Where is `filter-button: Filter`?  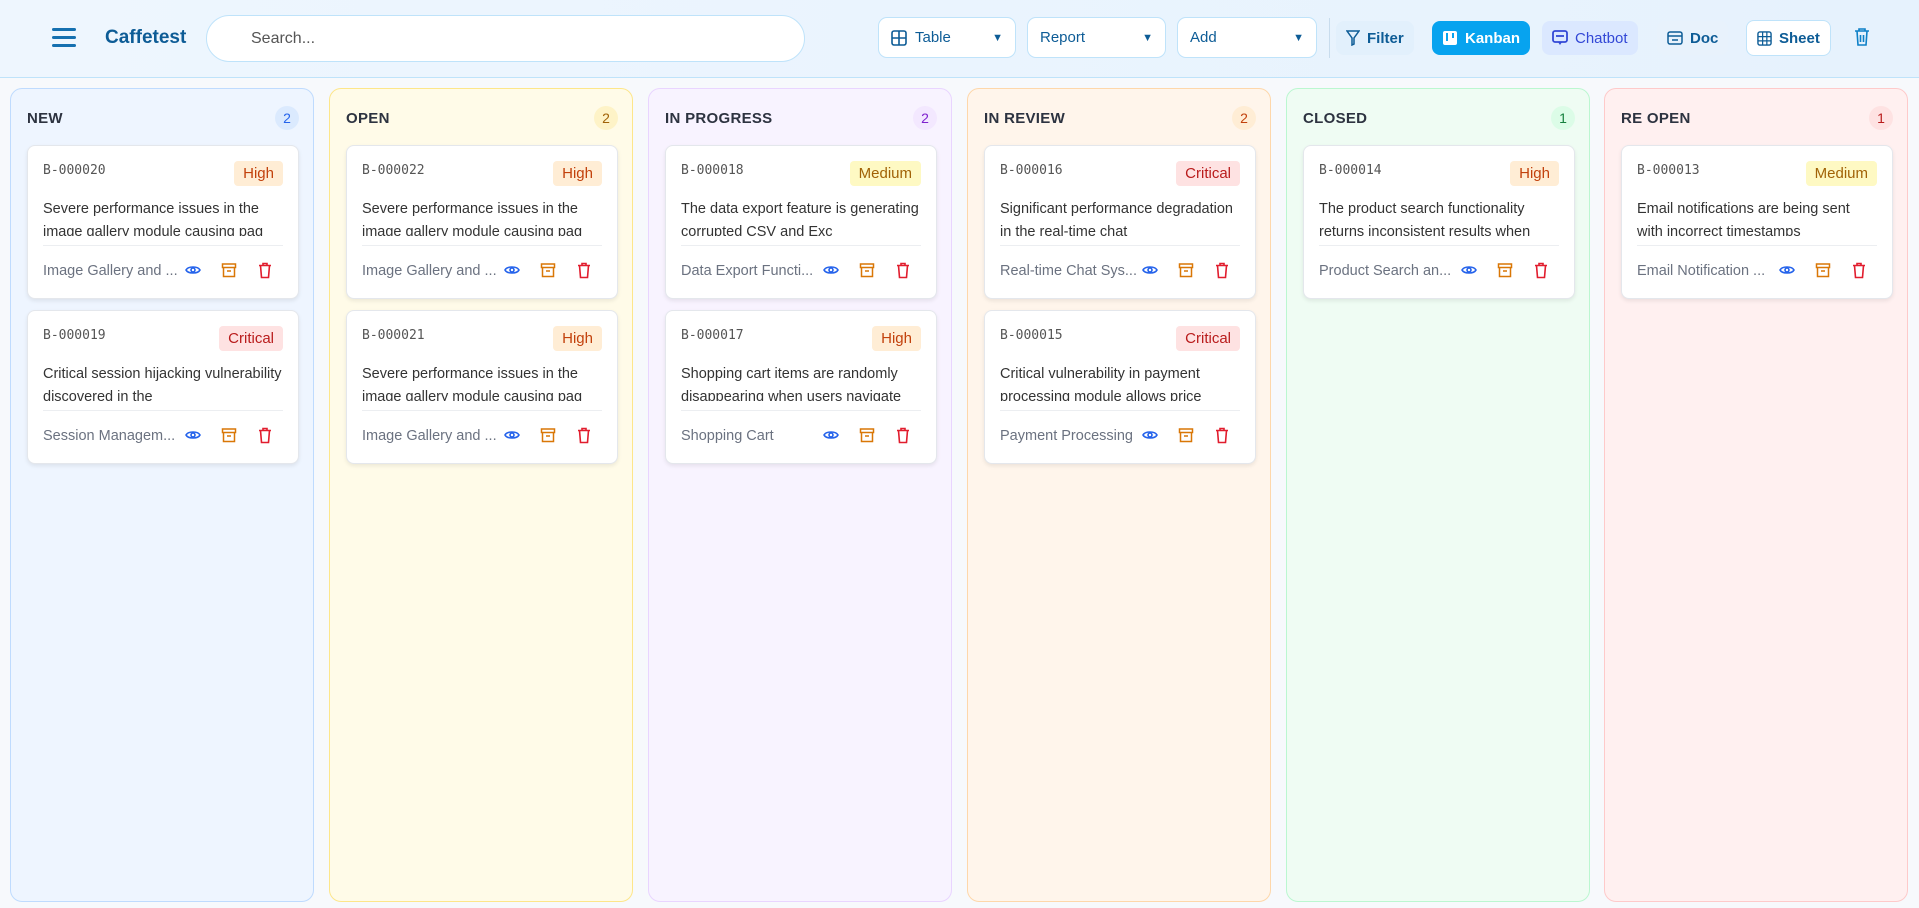
filter-button: Filter is located at coordinates (1375, 38).